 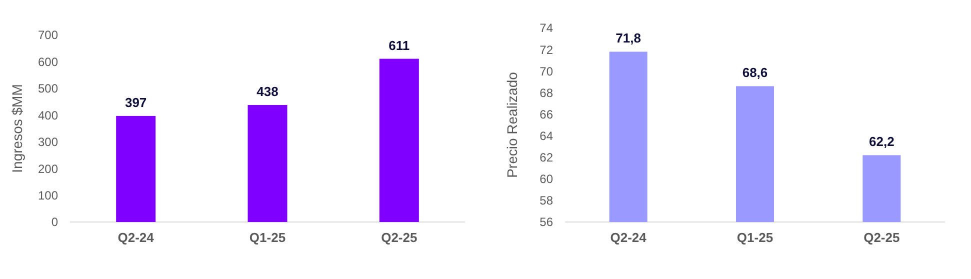 I want to click on y-tick-label: 600, so click(x=48, y=61).